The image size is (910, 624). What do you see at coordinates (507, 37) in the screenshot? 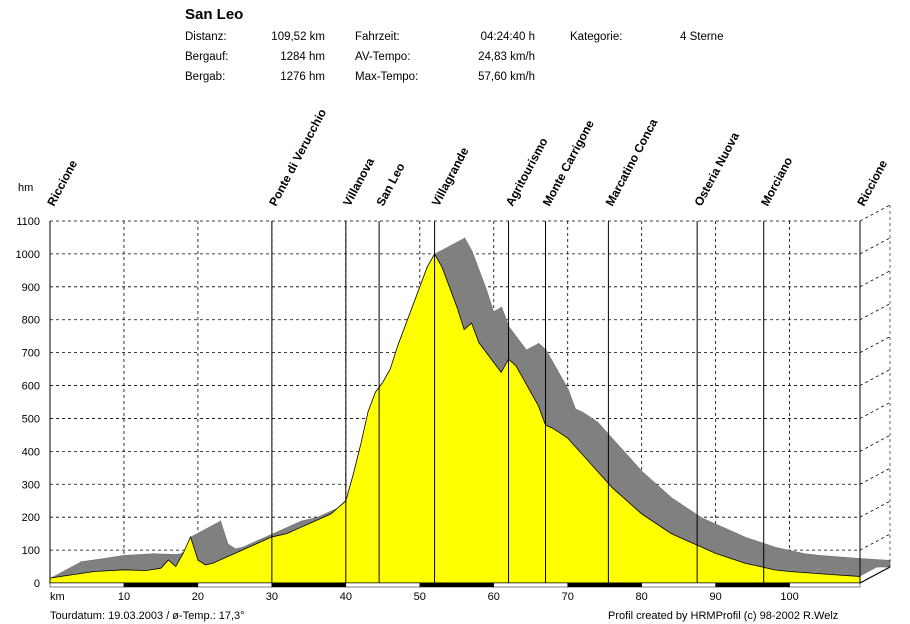
I see `ride-time-value: 04:24:40 h` at bounding box center [507, 37].